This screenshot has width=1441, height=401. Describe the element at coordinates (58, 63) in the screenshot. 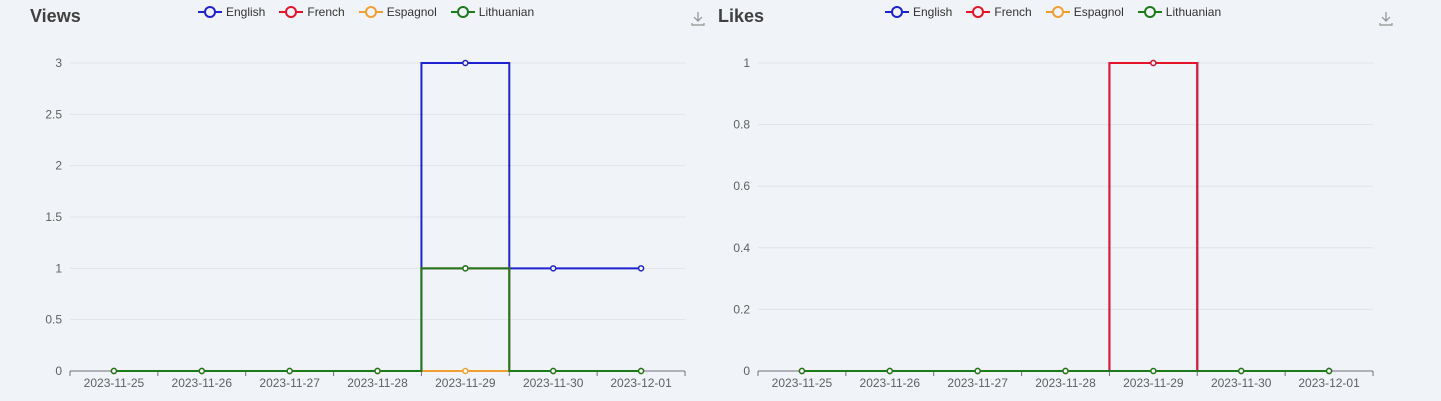

I see `y-tick-label: 3` at that location.